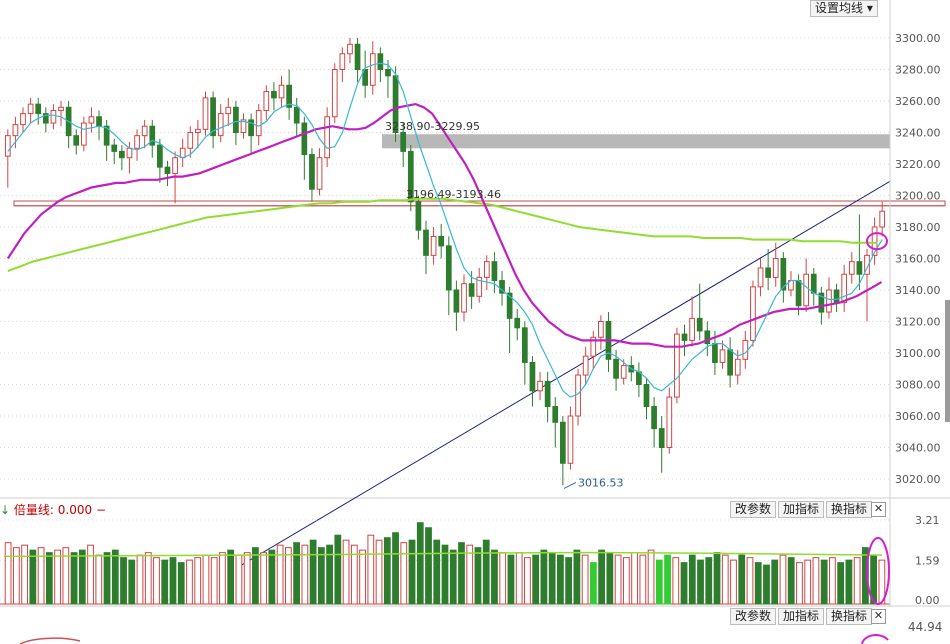 The image size is (950, 644). Describe the element at coordinates (53, 510) in the screenshot. I see `indicator-value: 倍量线: 0.000` at that location.